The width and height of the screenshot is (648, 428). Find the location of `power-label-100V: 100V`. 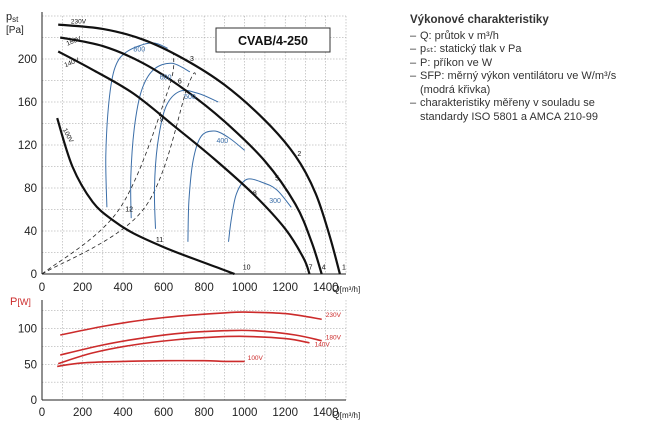

power-label-100V: 100V is located at coordinates (256, 358).